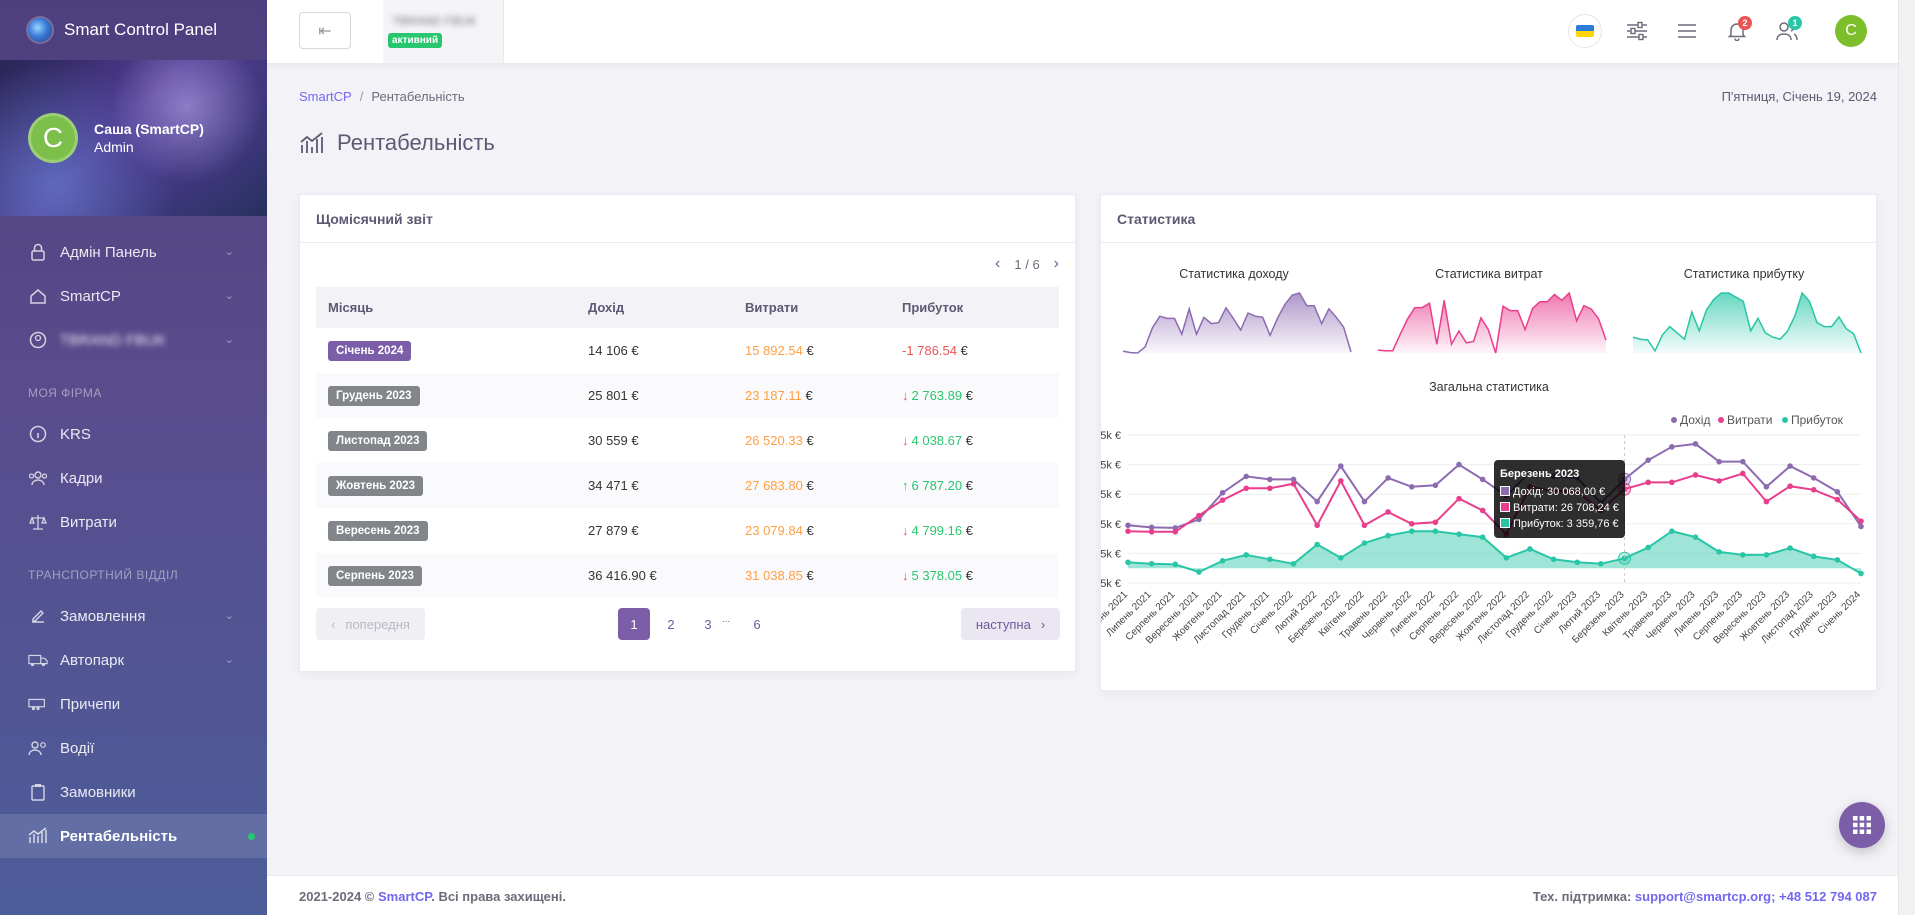 This screenshot has height=915, width=1915. Describe the element at coordinates (90, 296) in the screenshot. I see `sidebar-item-label: SmartCP` at that location.